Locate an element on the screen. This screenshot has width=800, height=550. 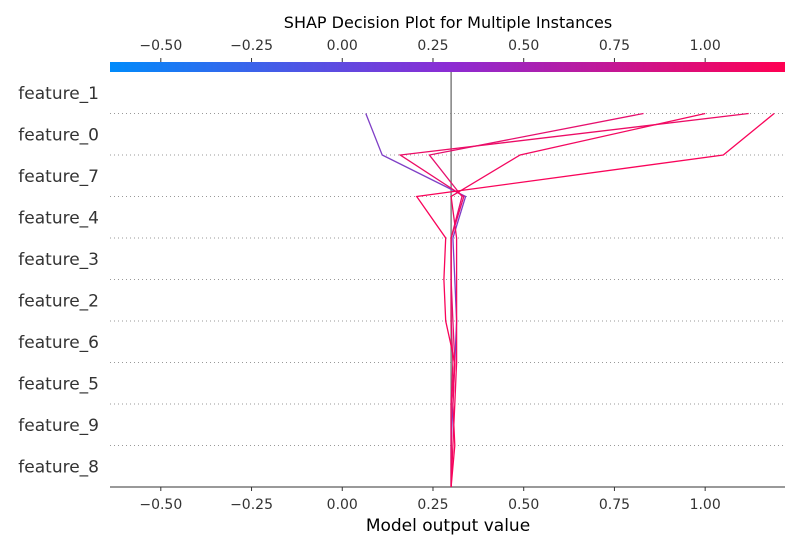
bottom-tick-label: −0.50 is located at coordinates (160, 505).